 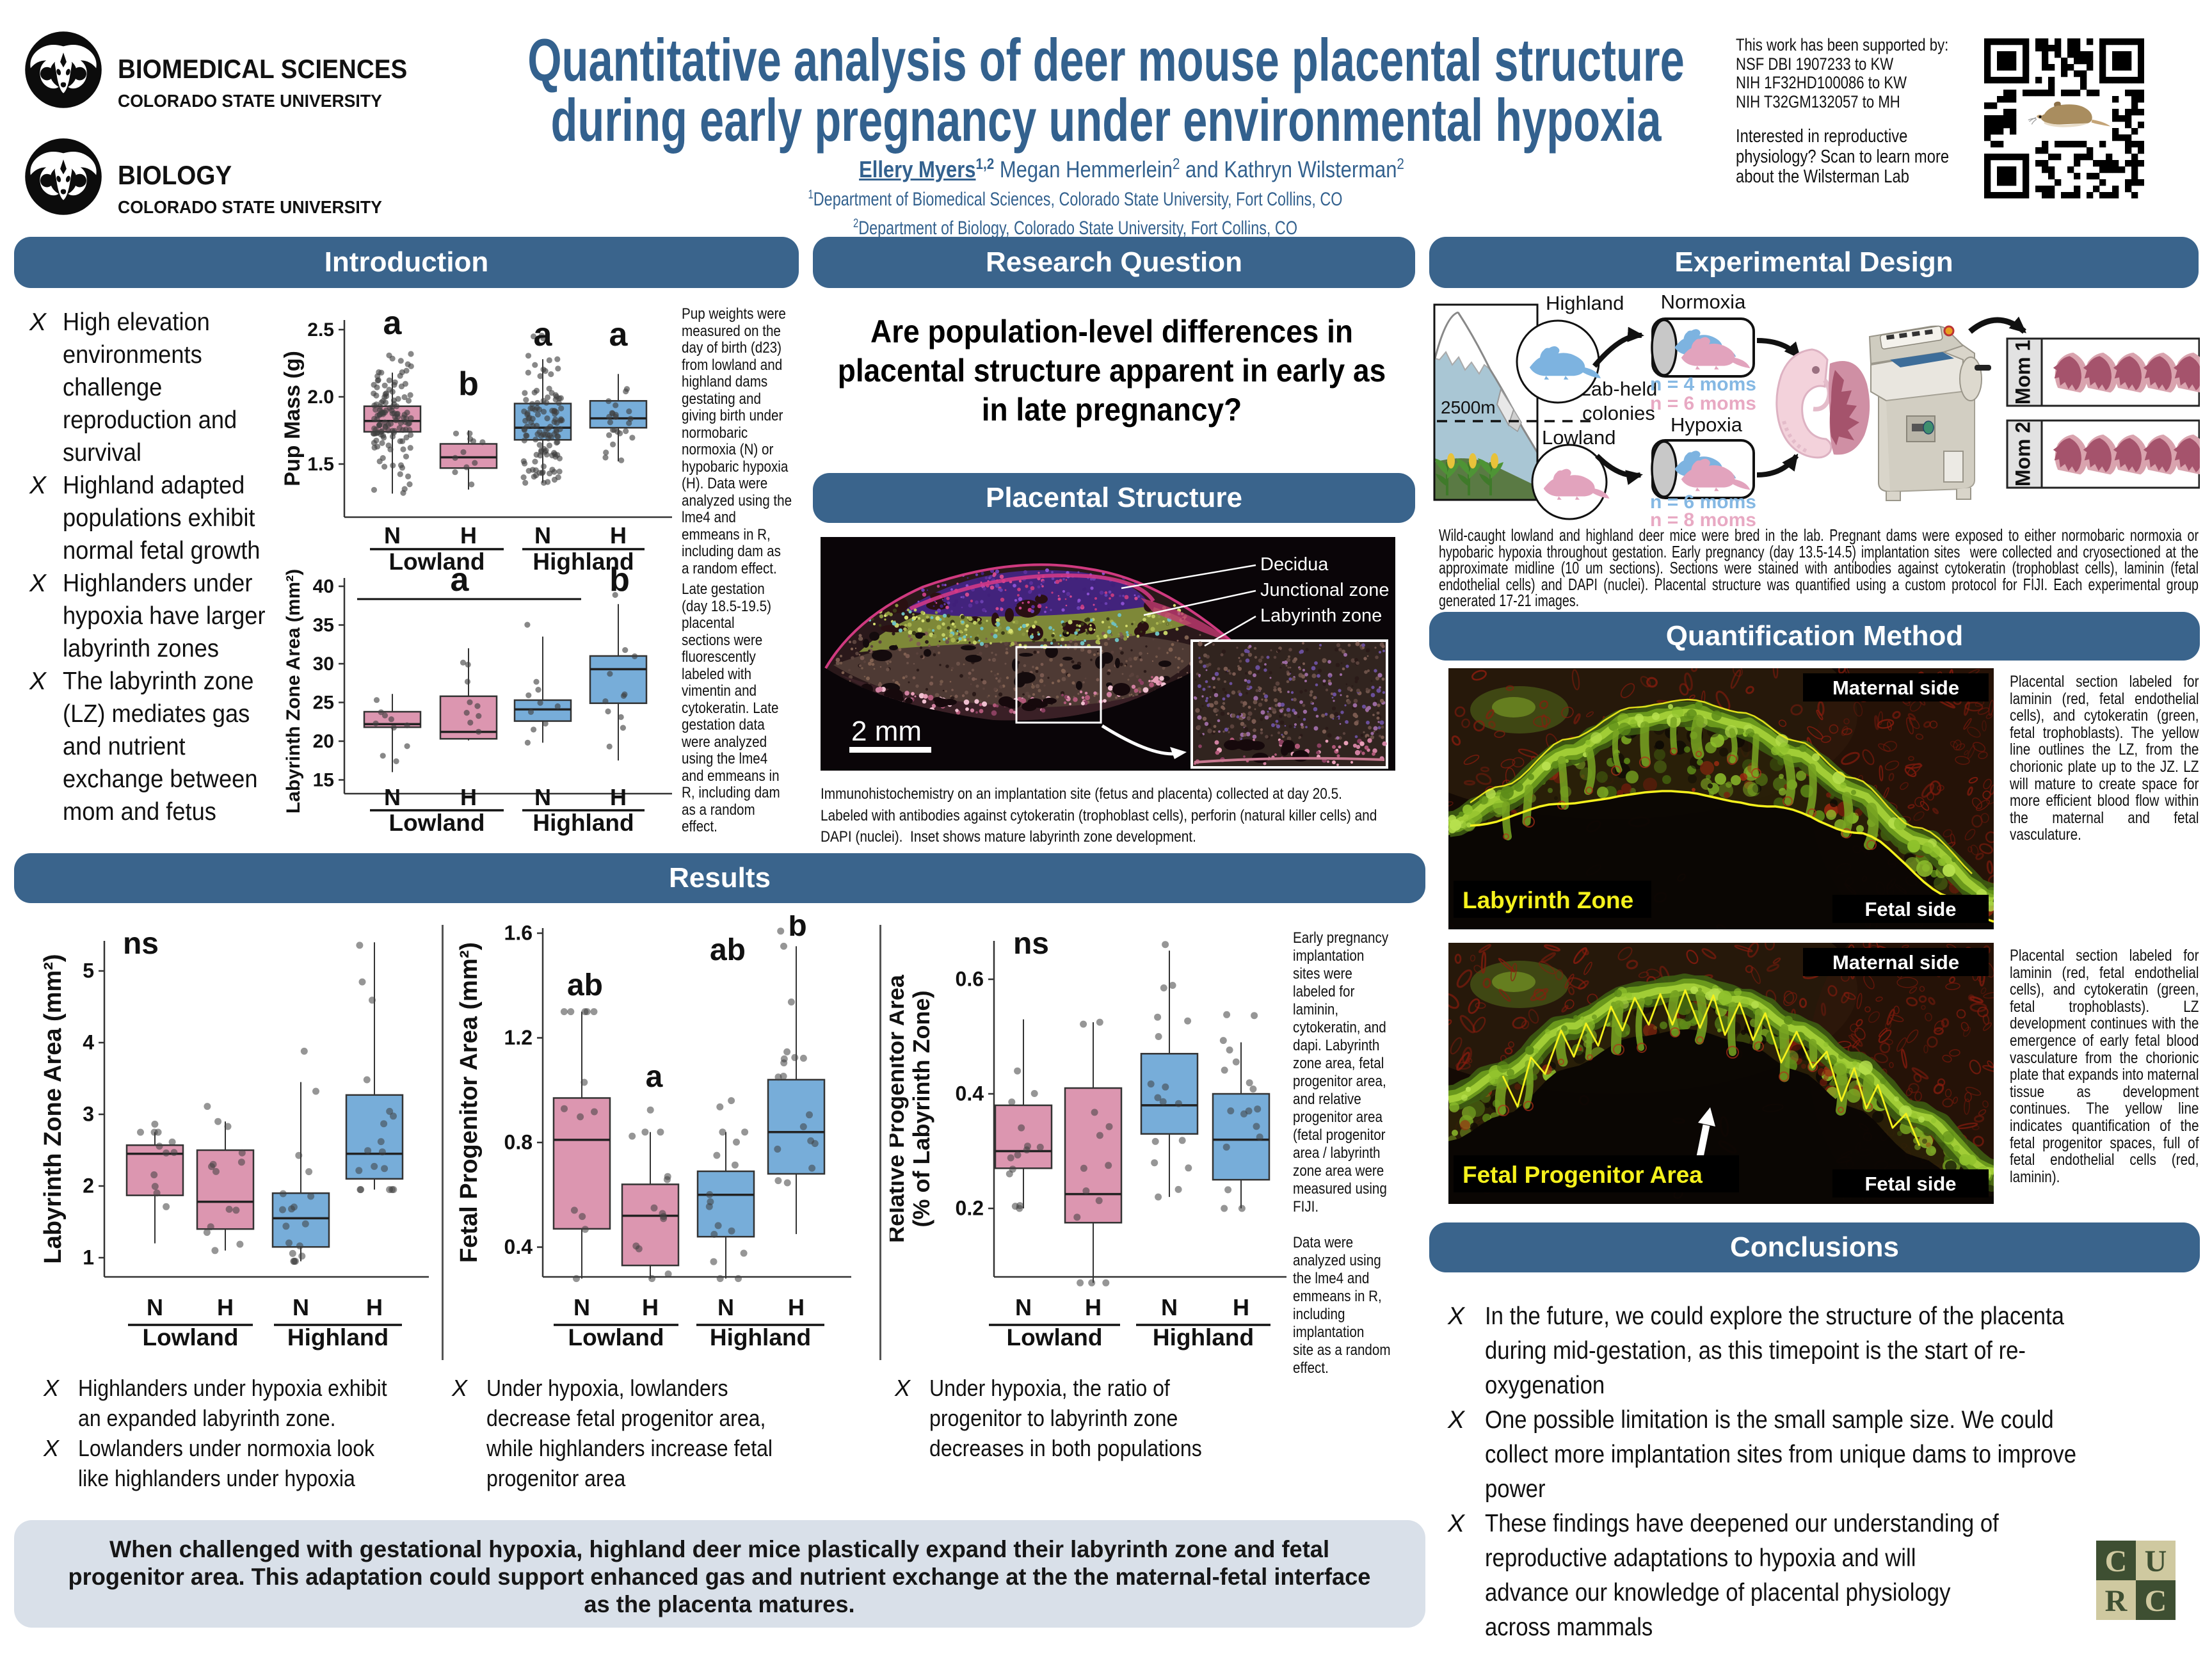 What do you see at coordinates (1703, 384) in the screenshot?
I see `svg-text: n = 4 moms` at bounding box center [1703, 384].